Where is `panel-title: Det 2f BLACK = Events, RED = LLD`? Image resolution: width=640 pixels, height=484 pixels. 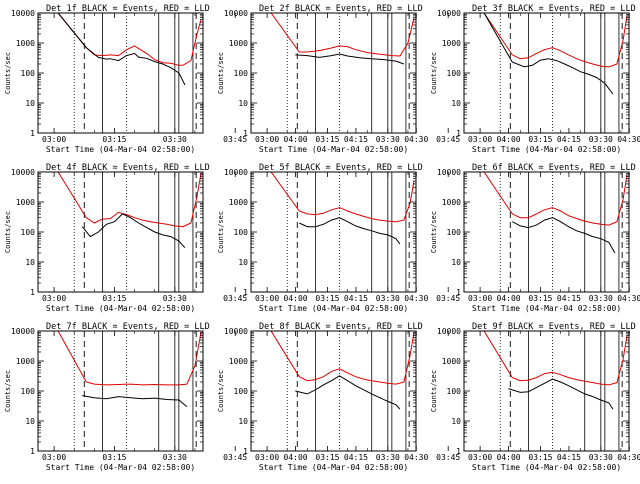
panel-title: Det 2f BLACK = Events, RED = LLD is located at coordinates (341, 9).